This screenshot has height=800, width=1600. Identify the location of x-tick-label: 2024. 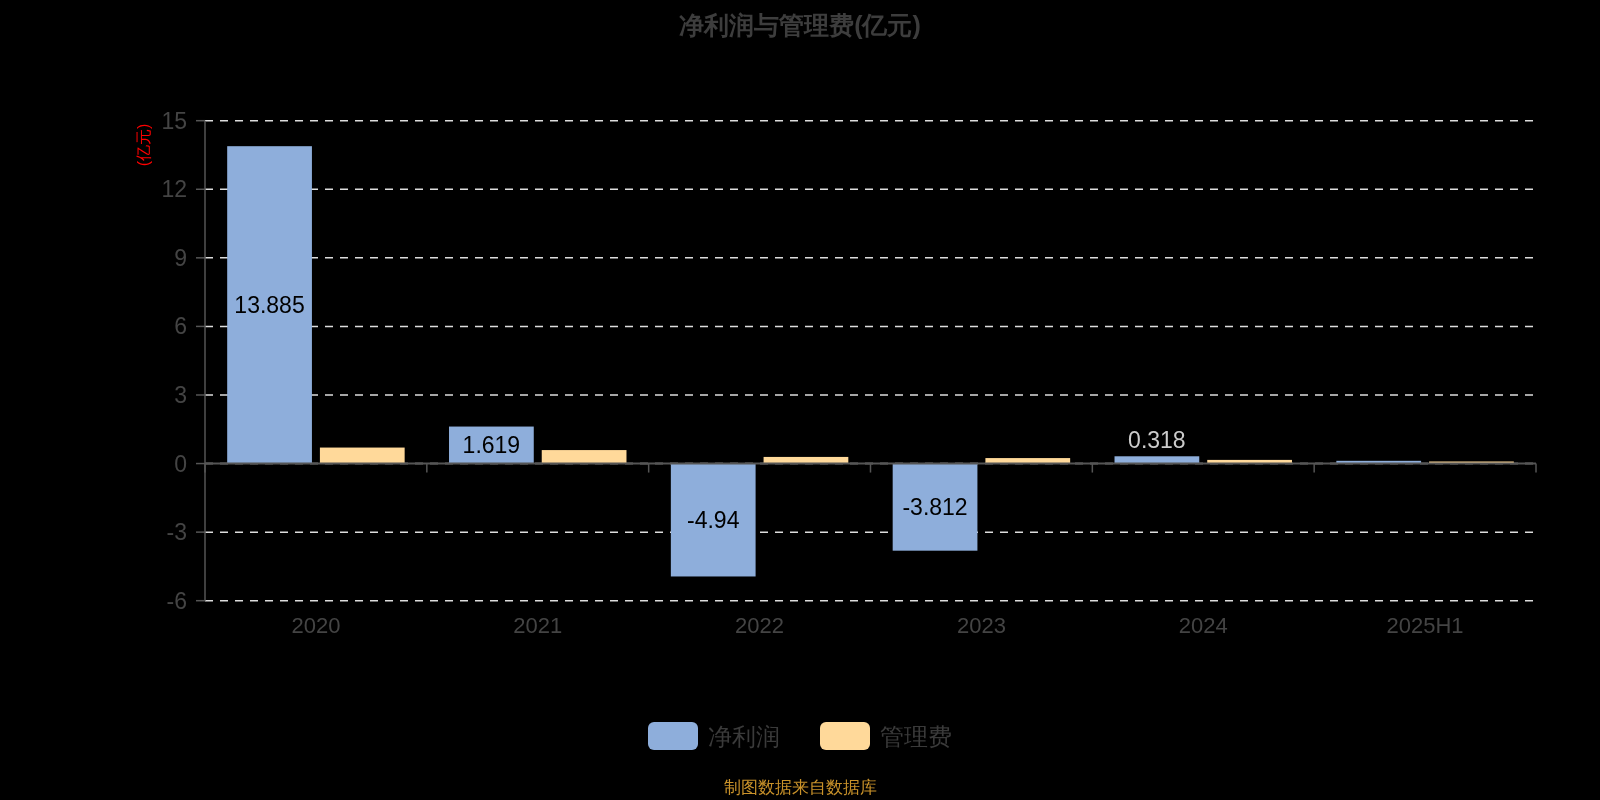
(1203, 625).